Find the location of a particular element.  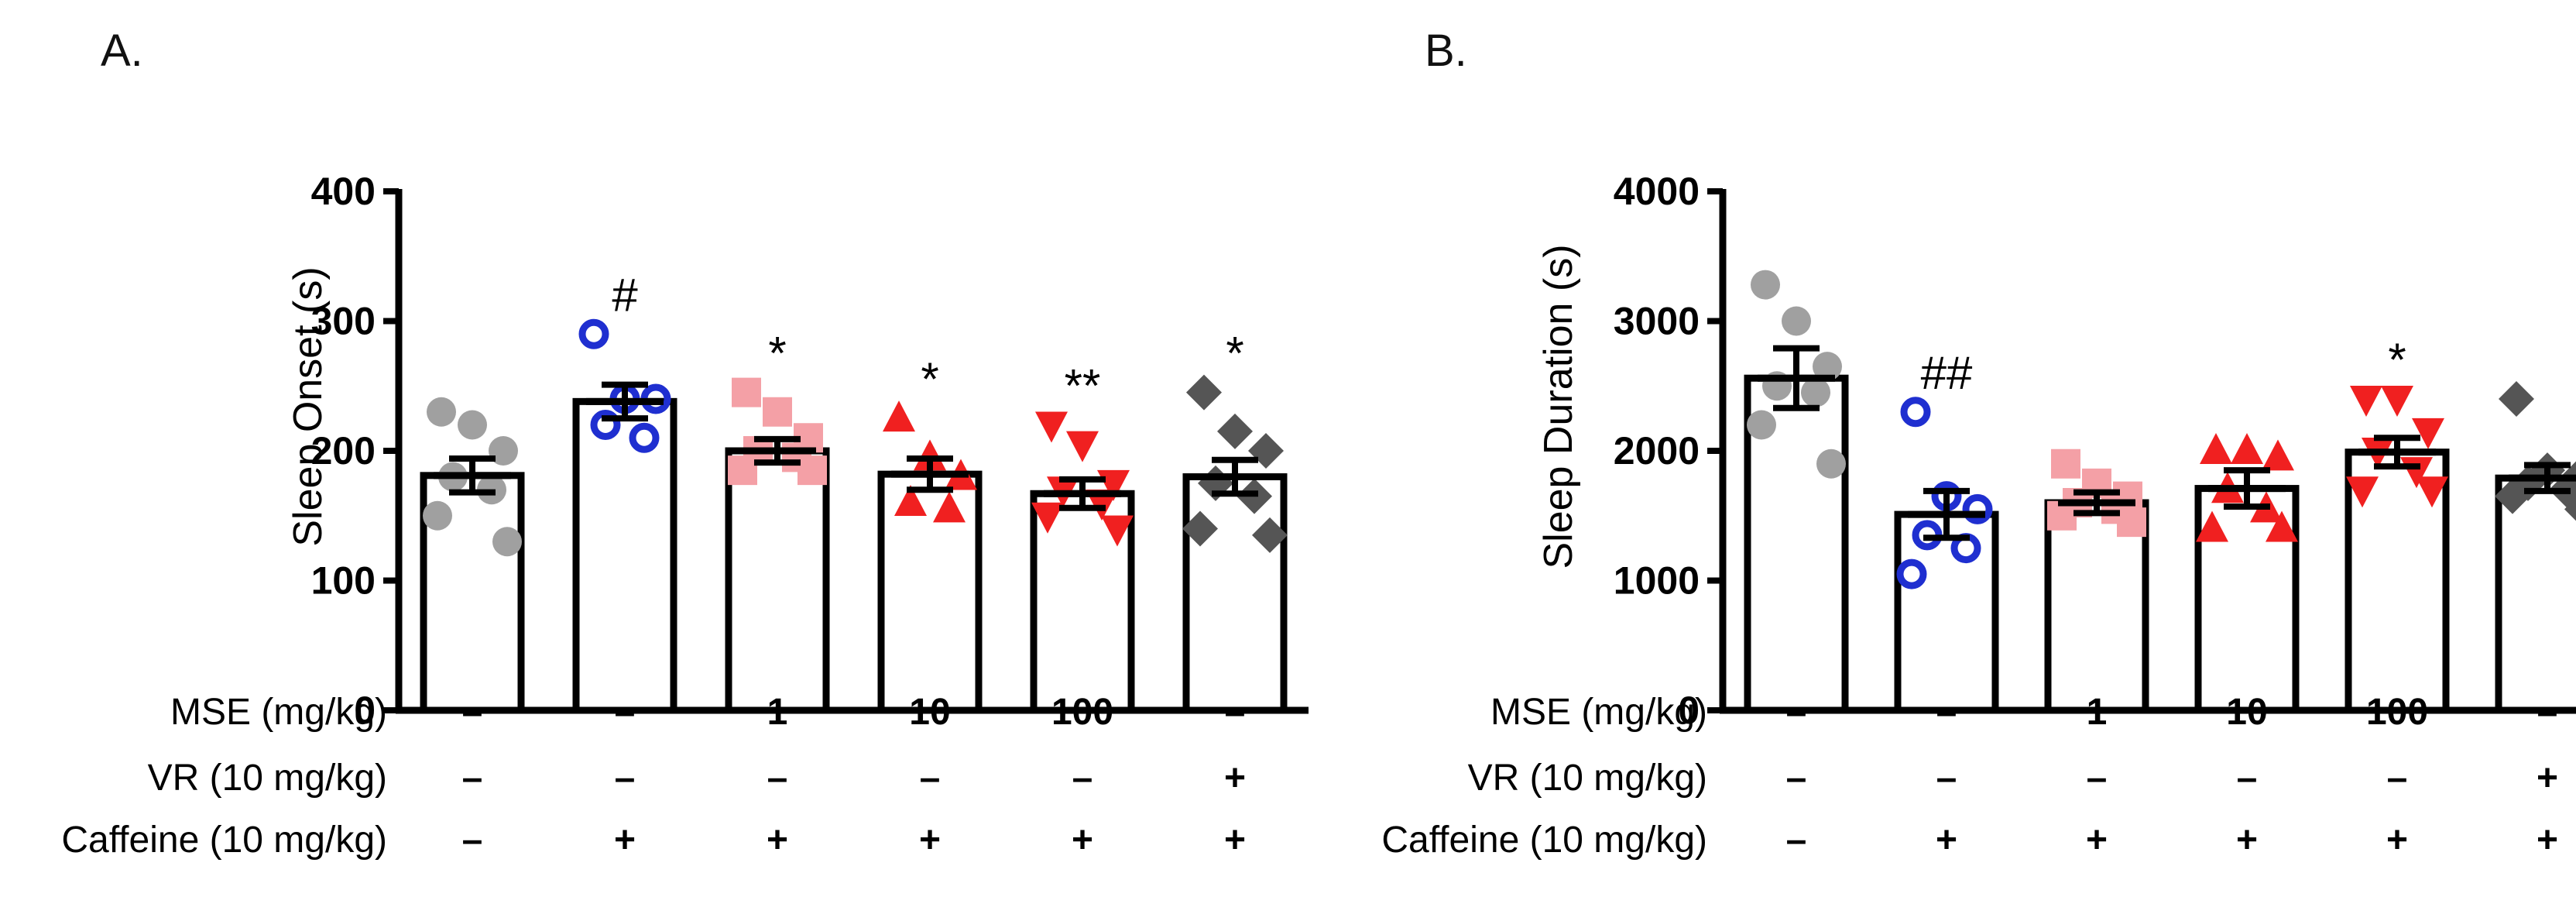

panel-b-y-tick-labels: 0 1000 2000 3000 4000 is located at coordinates (1657, 451).